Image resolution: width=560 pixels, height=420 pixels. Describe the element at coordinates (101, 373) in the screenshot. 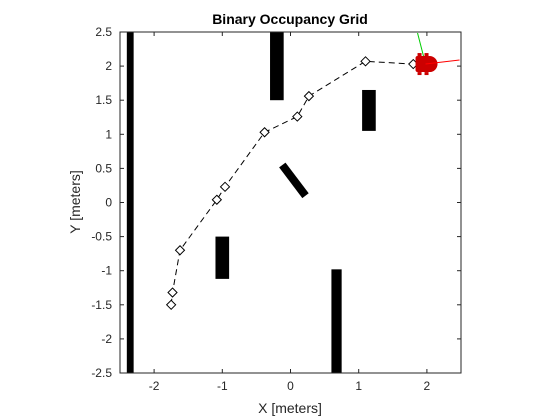

I see `y-tick-label: -2.5` at that location.